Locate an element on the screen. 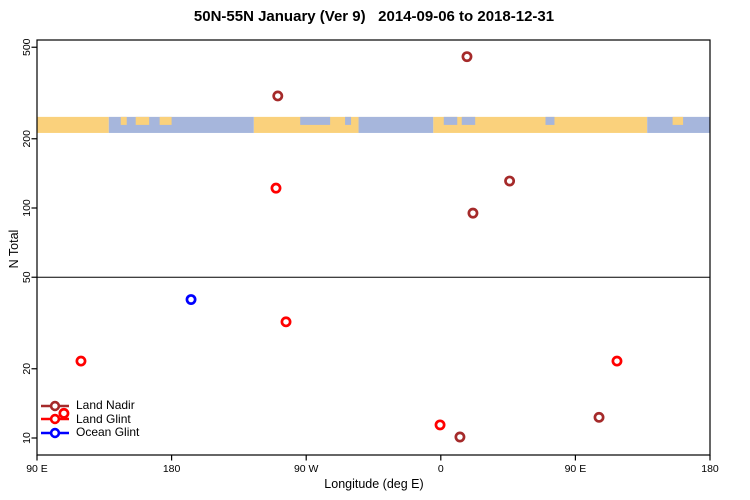  data-point-ocean-glint is located at coordinates (191, 299).